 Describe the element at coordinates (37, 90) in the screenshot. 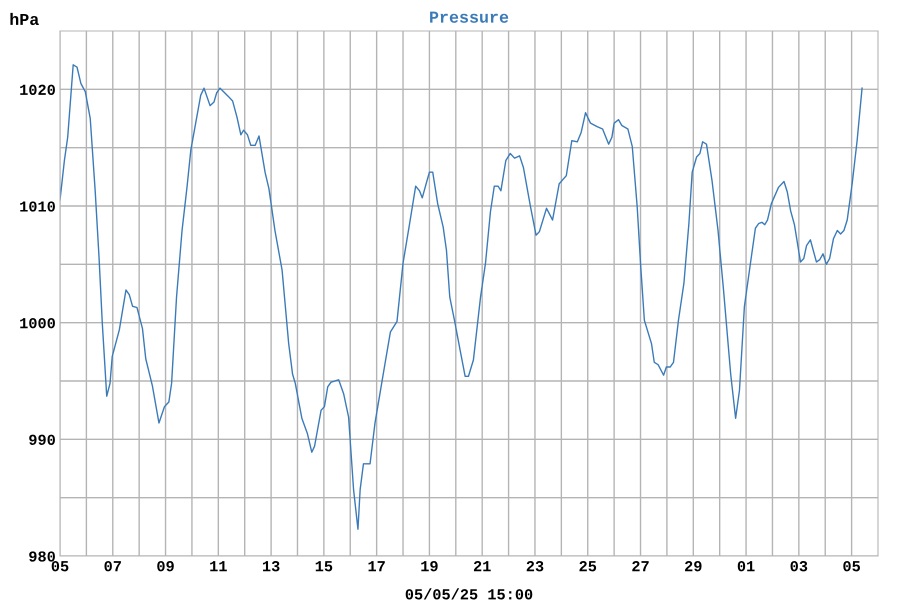

I see `y-tick-label: 1020` at that location.